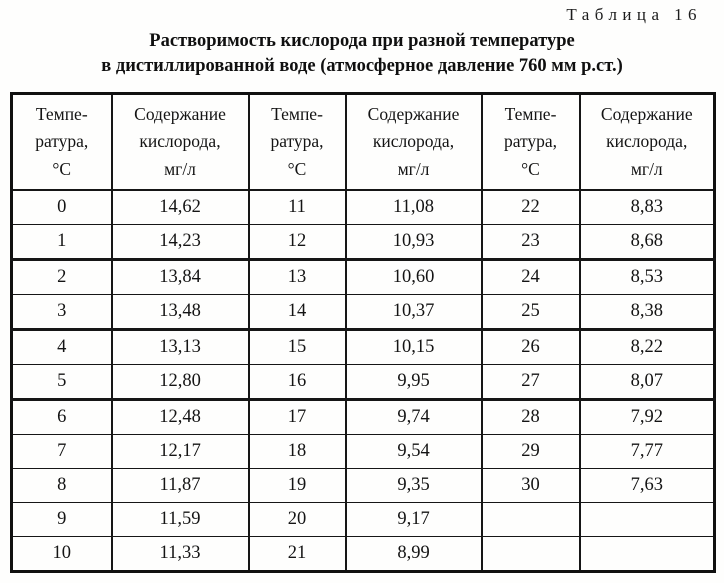 This screenshot has height=583, width=724. I want to click on table-row: 8 11,87 19 9,35 30 7,63, so click(363, 485).